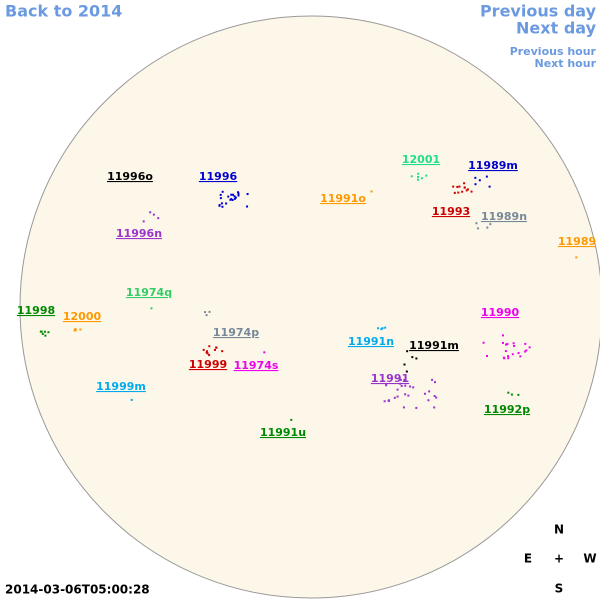 This screenshot has height=604, width=600. Describe the element at coordinates (283, 432) in the screenshot. I see `region-label: 11991u` at that location.